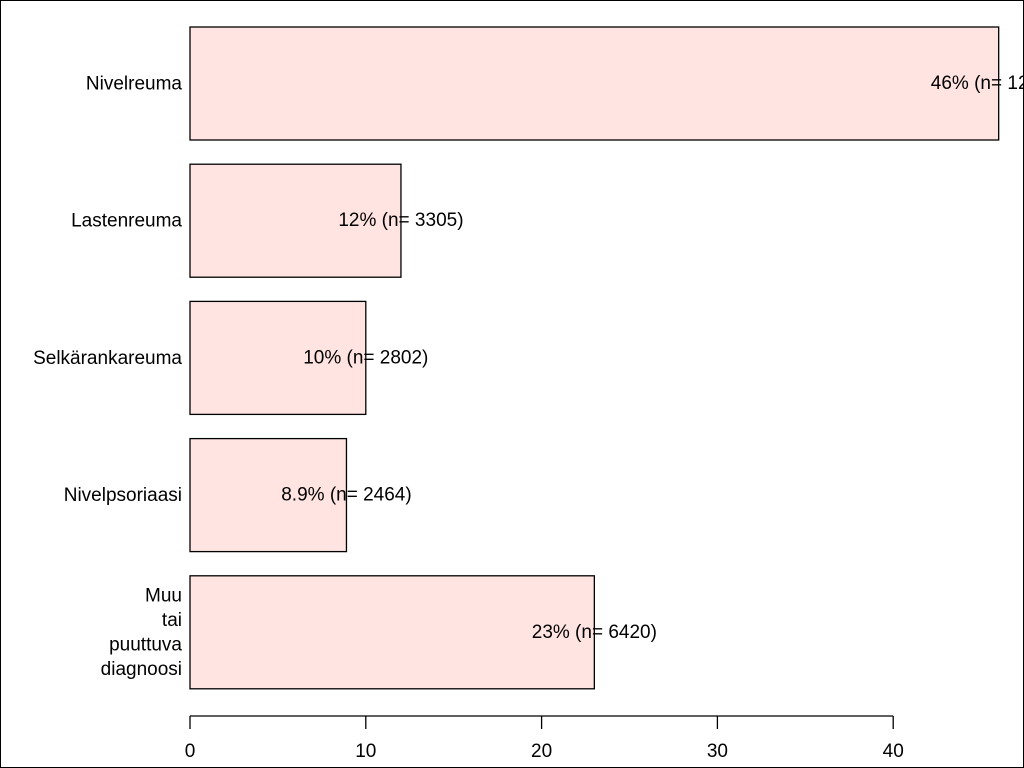 This screenshot has width=1024, height=768. I want to click on category-label: Muu tai puuttuva diagnoosi, so click(142, 632).